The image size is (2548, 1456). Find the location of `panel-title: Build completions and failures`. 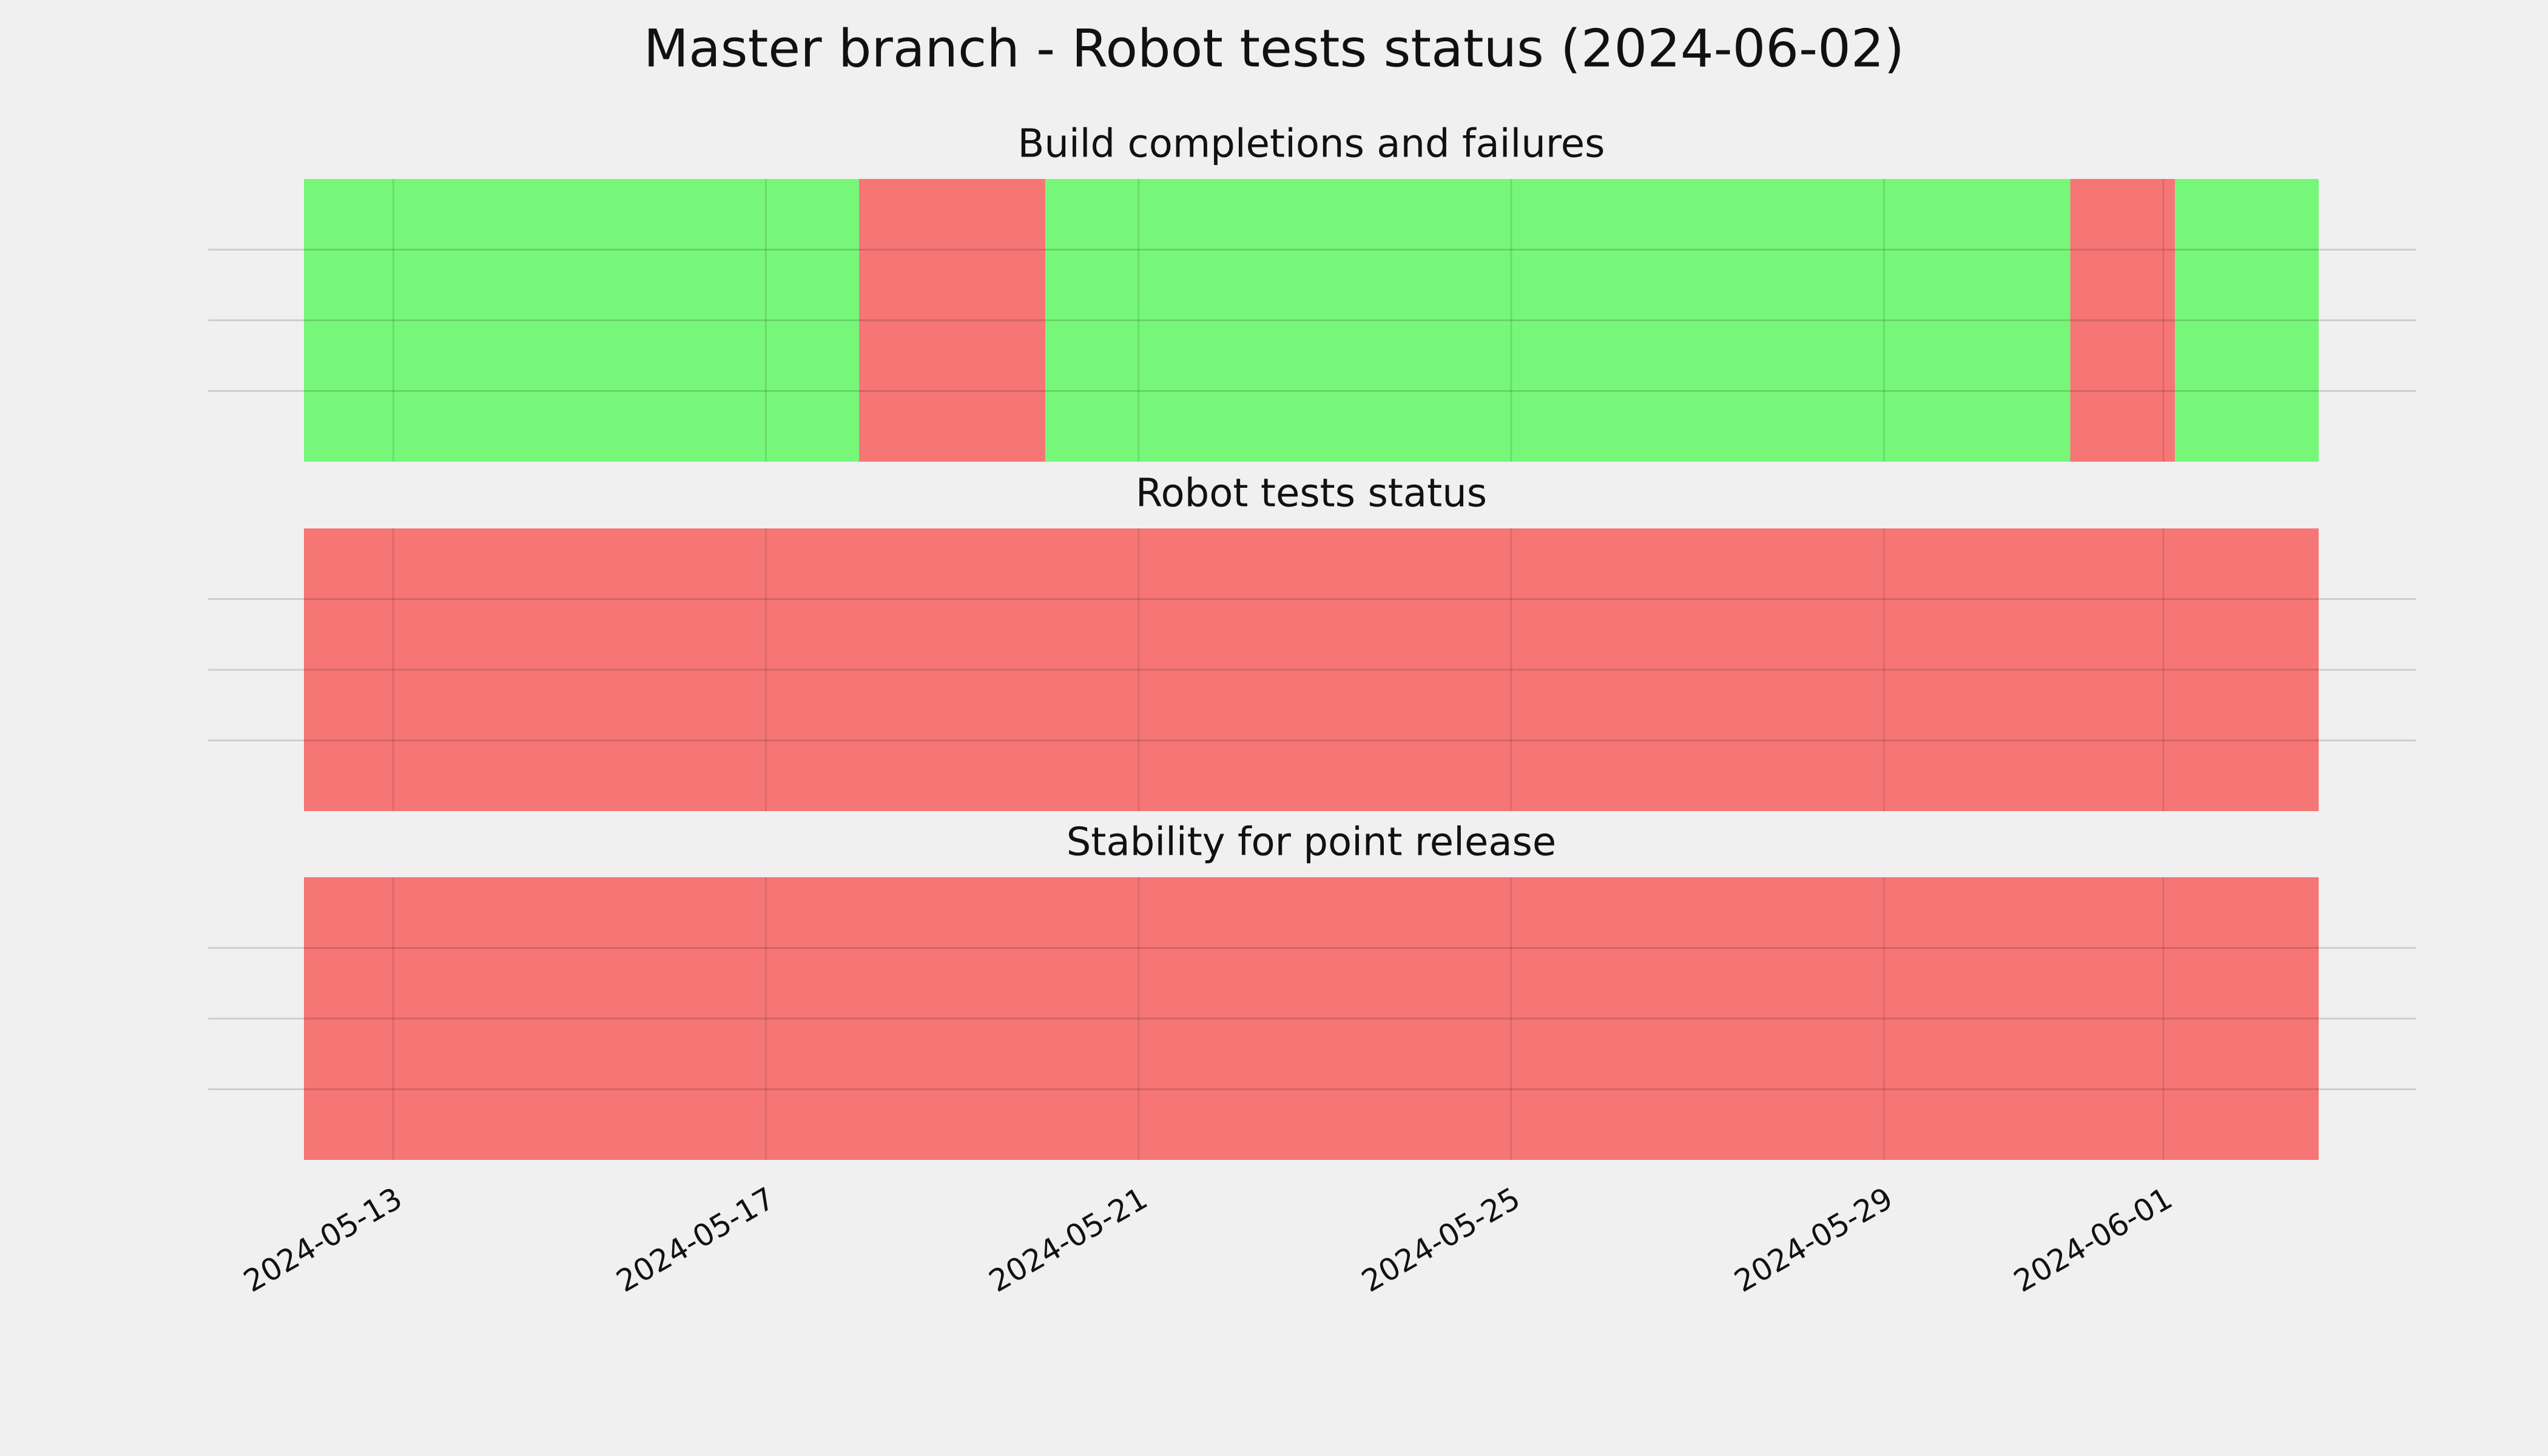

panel-title: Build completions and failures is located at coordinates (1311, 144).